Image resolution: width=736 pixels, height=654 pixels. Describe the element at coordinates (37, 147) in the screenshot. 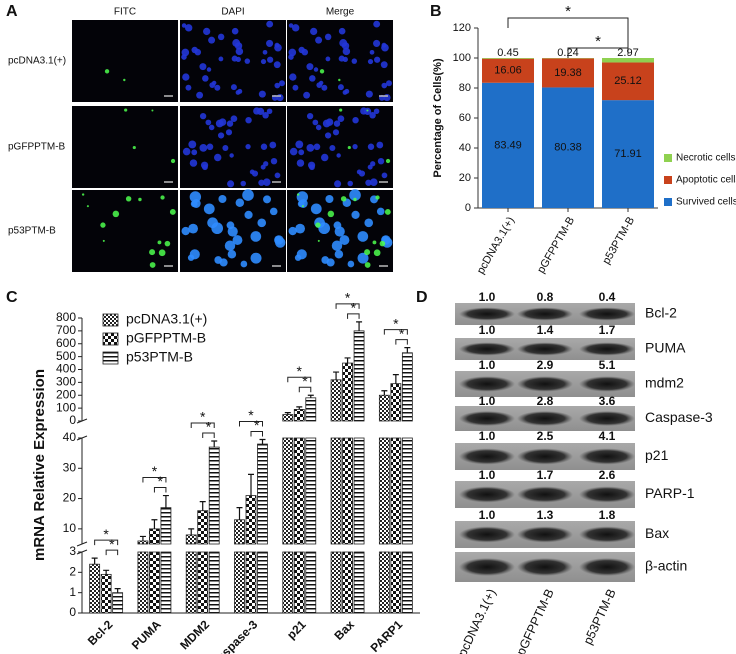

I see `row-label: pGFPPTM-B` at that location.